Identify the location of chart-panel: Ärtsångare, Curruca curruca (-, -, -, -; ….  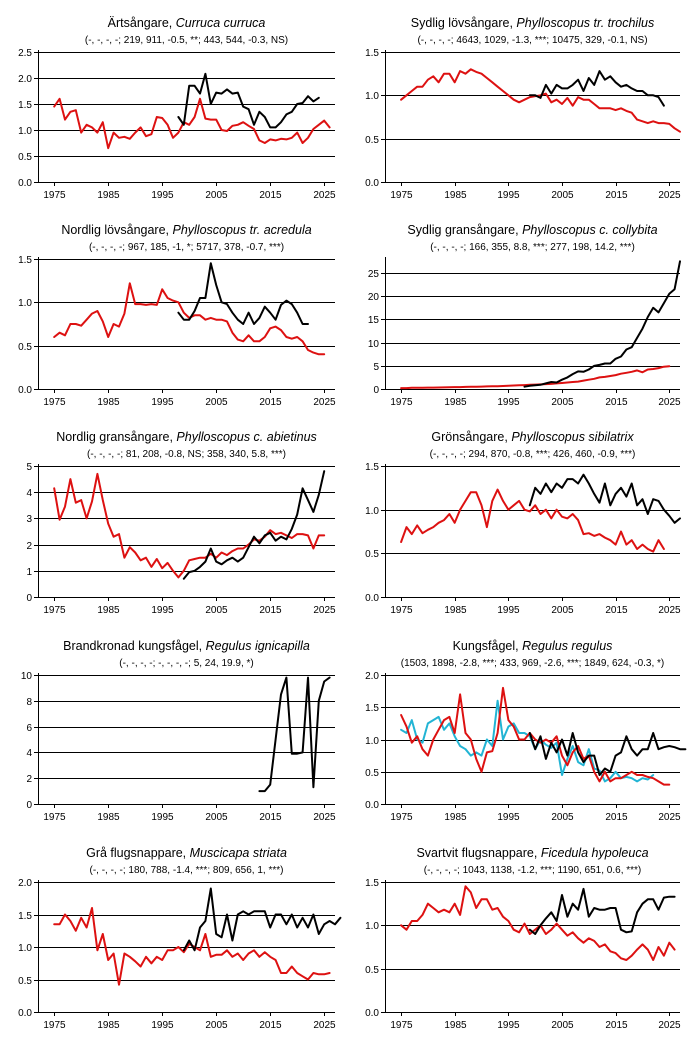
(177, 108).